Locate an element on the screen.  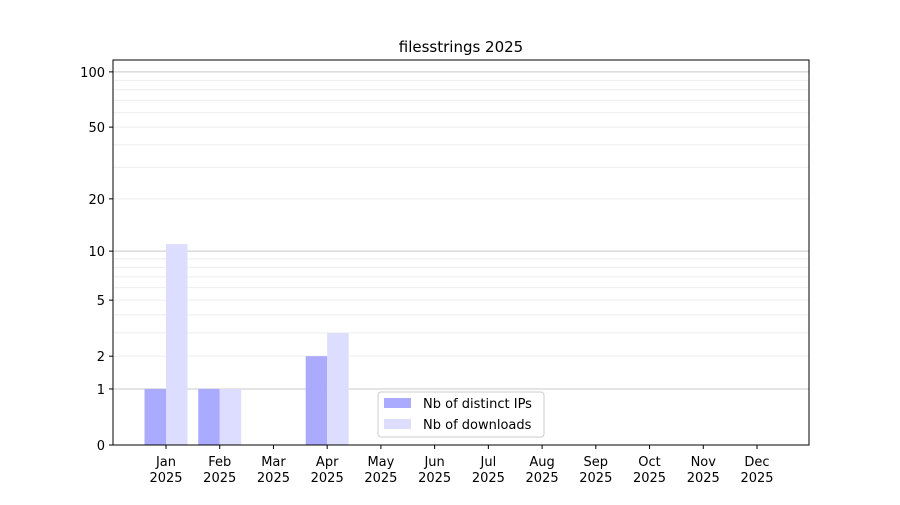
x-tick-label: Jan is located at coordinates (165, 462).